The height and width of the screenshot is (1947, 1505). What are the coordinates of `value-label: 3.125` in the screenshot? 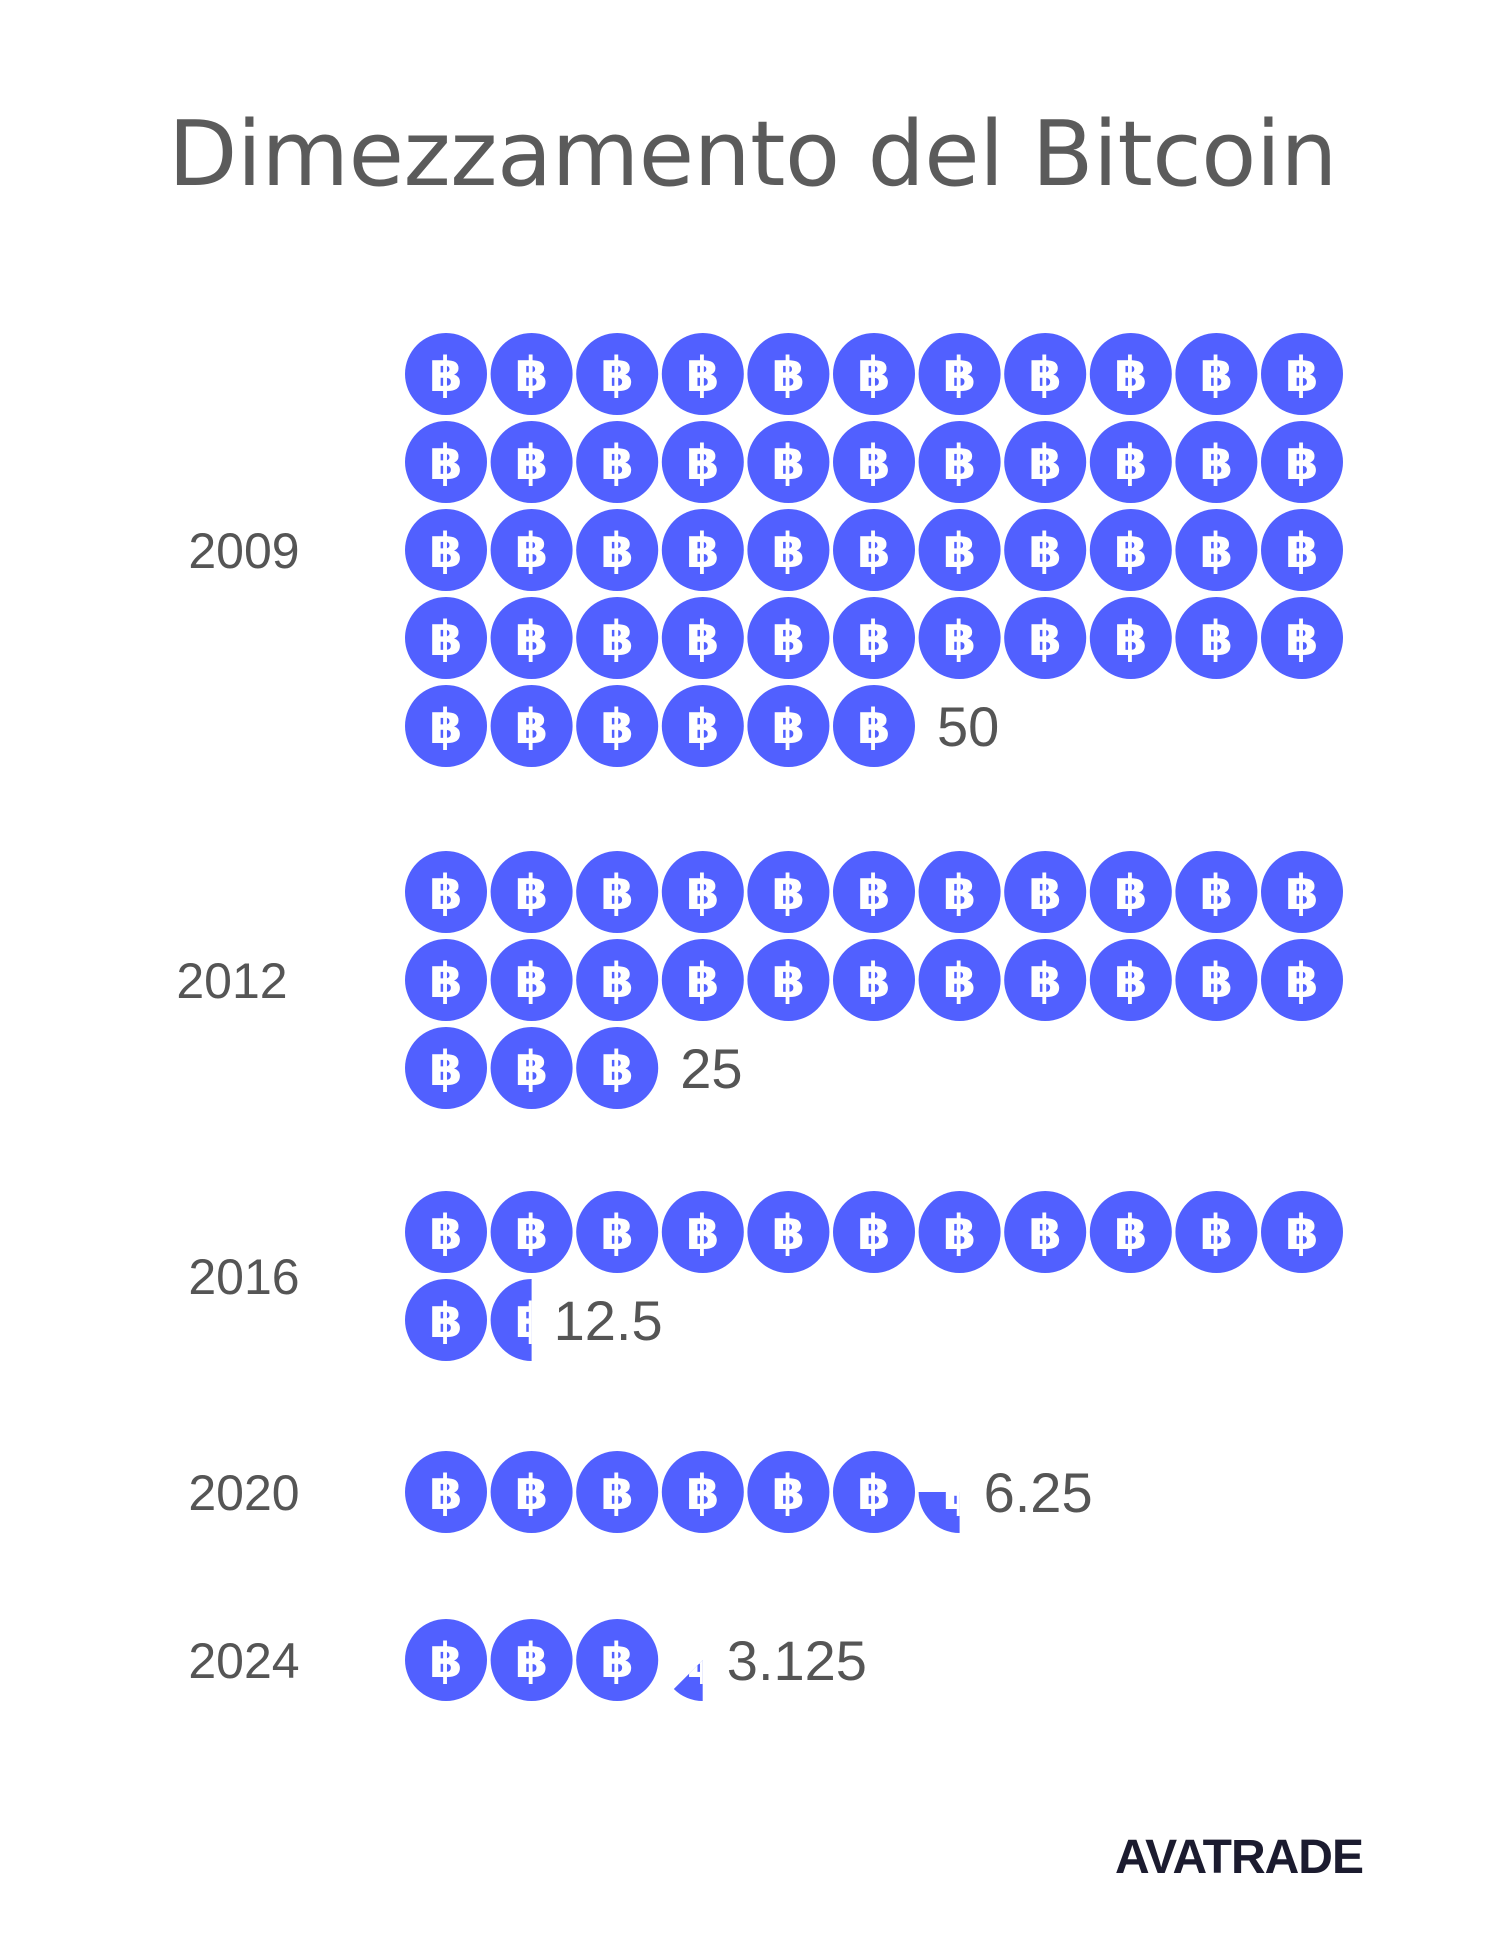 It's located at (797, 1660).